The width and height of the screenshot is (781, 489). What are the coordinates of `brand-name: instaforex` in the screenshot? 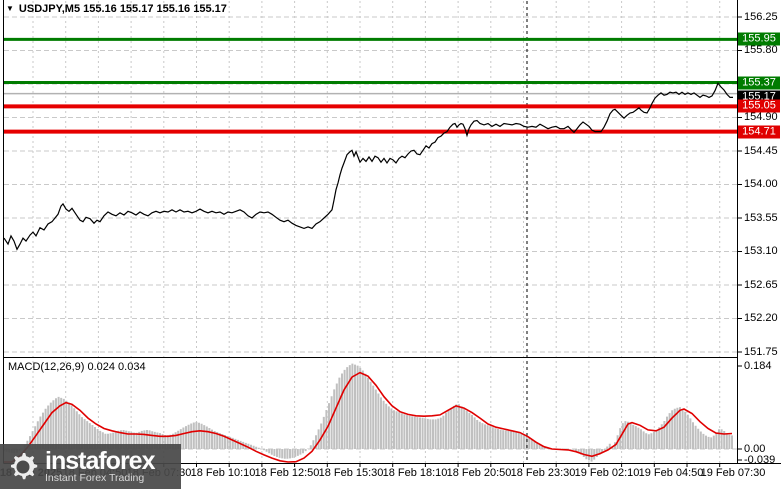 It's located at (100, 461).